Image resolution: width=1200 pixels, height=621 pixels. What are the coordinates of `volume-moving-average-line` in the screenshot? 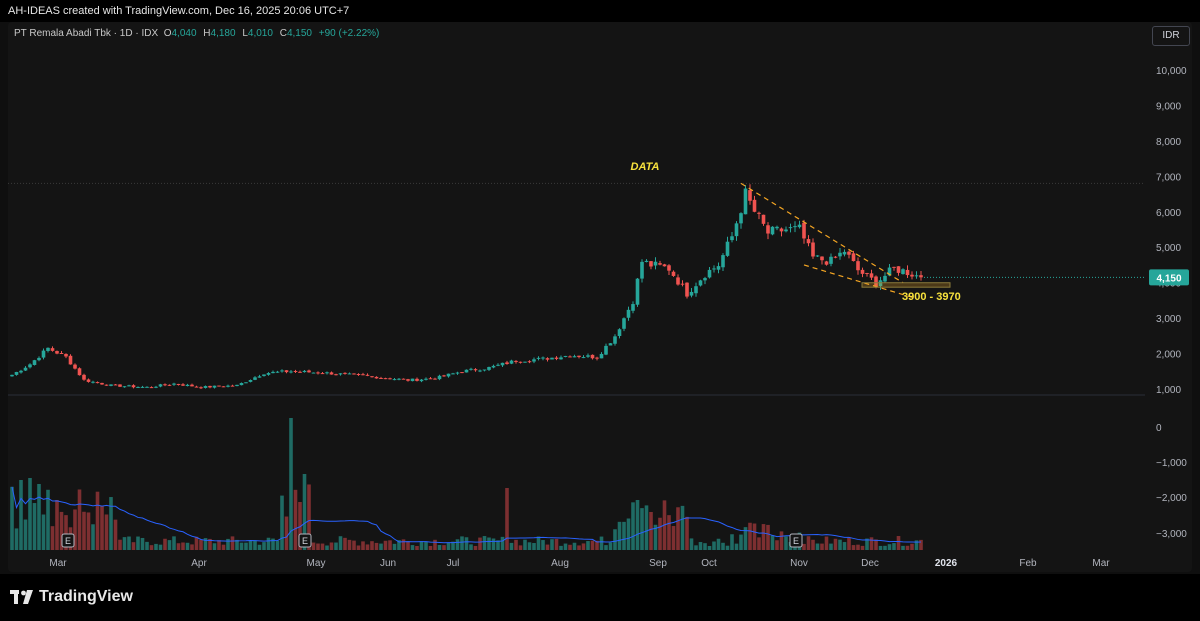 It's located at (466, 515).